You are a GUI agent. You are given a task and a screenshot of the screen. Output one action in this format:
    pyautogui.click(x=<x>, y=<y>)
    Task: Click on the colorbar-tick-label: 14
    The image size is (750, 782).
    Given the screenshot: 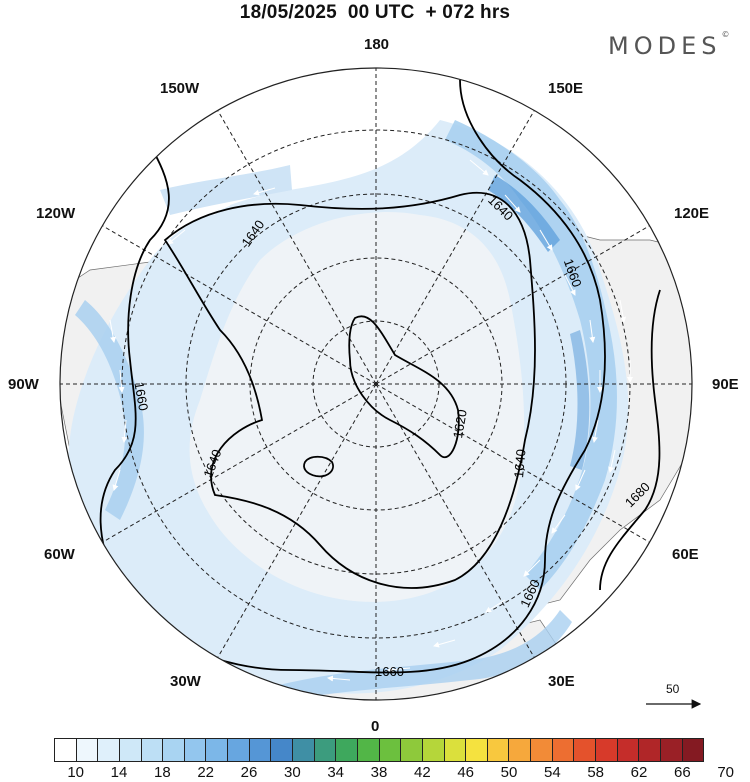 What is the action you would take?
    pyautogui.click(x=119, y=772)
    